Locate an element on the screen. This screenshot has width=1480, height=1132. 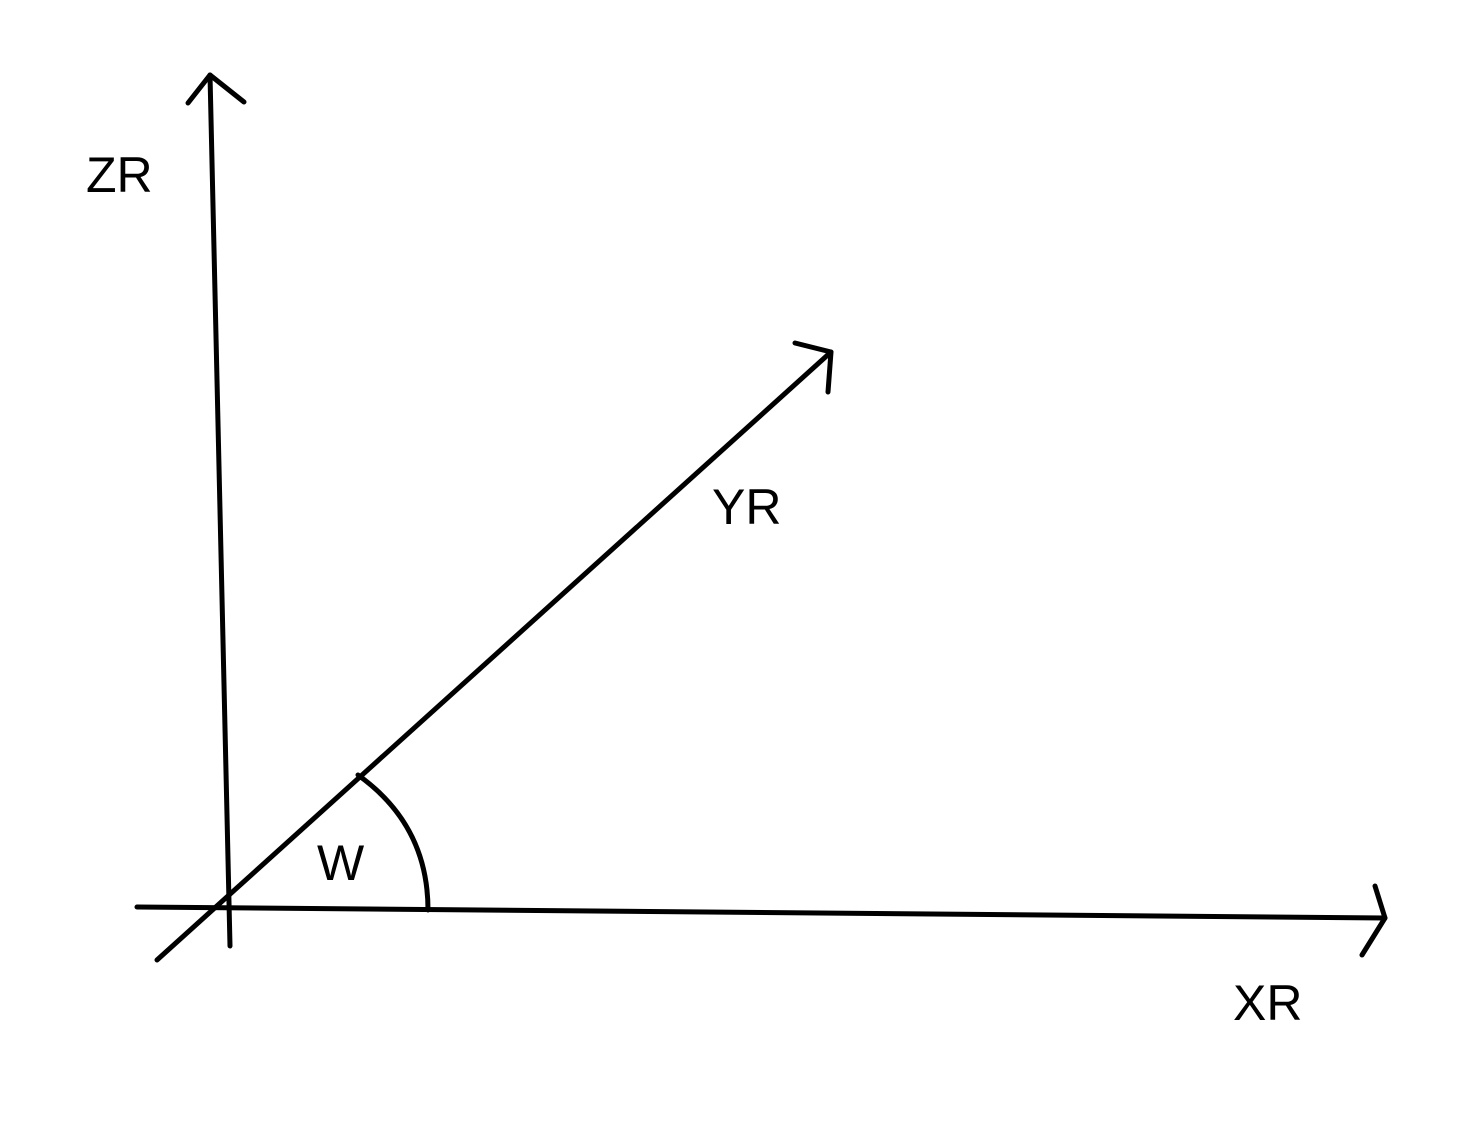
y-axis-label: YR is located at coordinates (746, 507).